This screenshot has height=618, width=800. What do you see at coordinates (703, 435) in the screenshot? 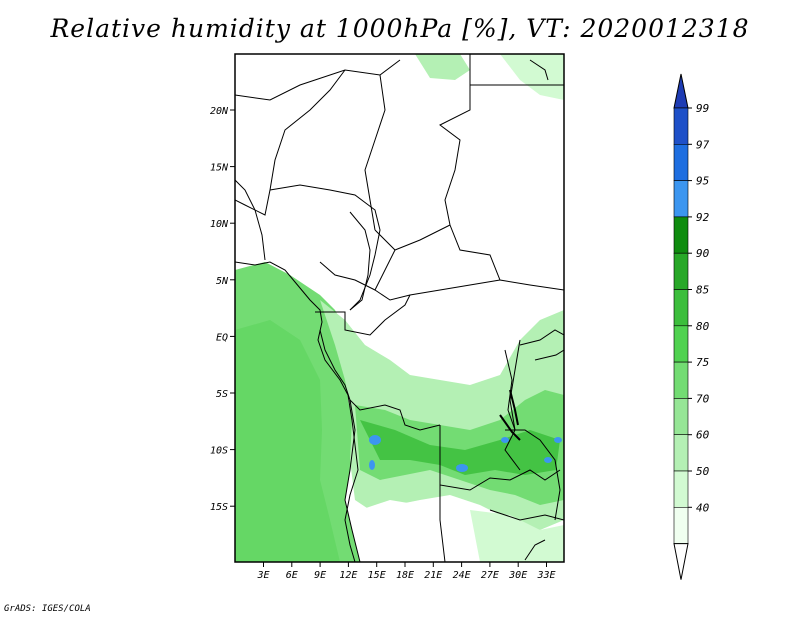
I see `colorbar-label: 60` at bounding box center [703, 435].